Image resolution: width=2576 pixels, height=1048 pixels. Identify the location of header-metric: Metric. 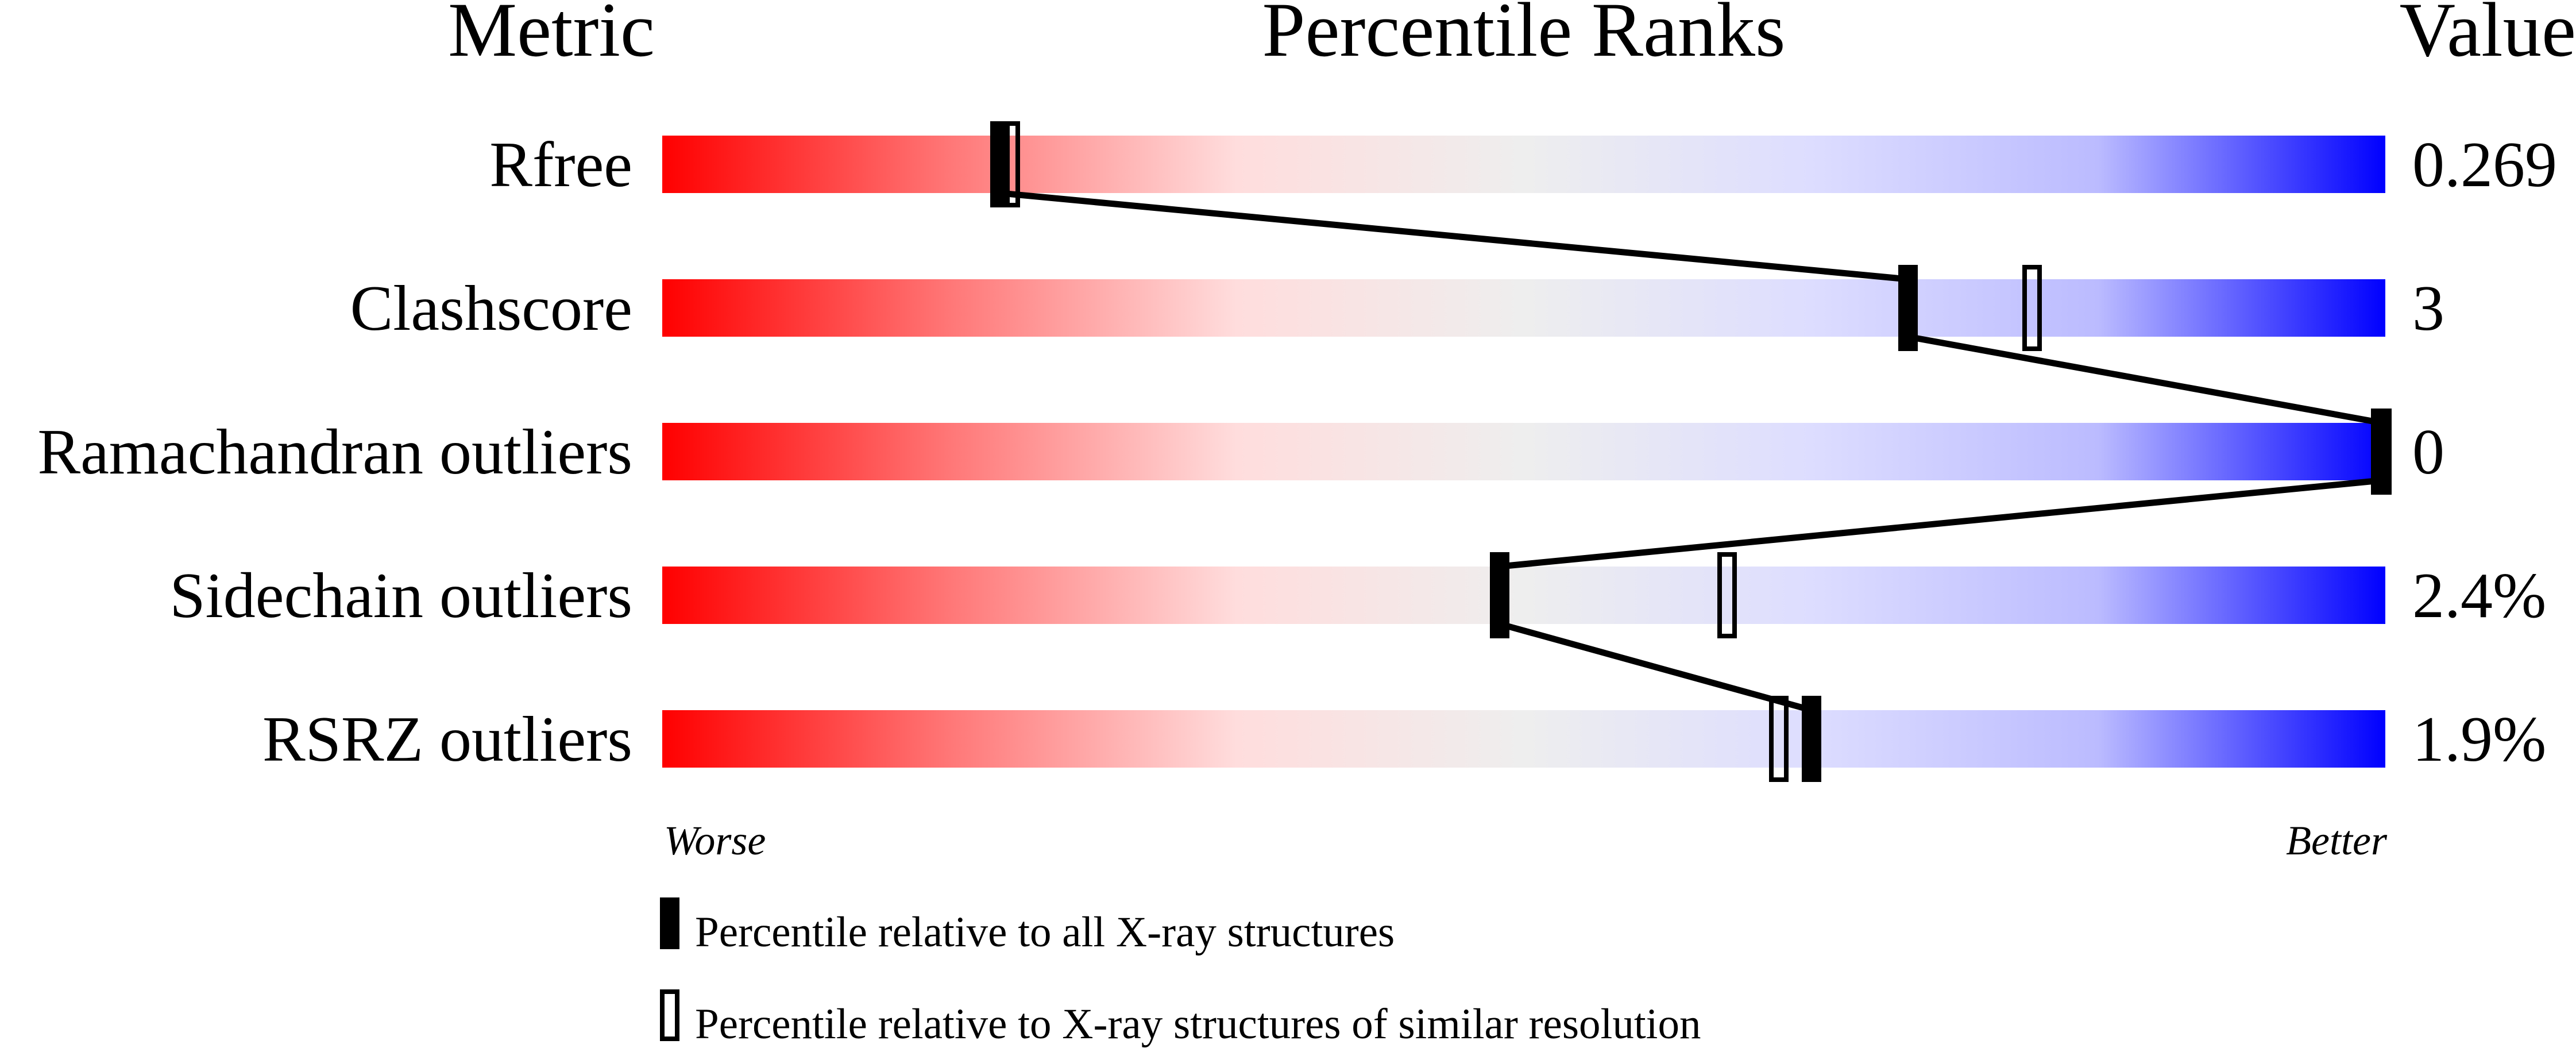
(551, 36).